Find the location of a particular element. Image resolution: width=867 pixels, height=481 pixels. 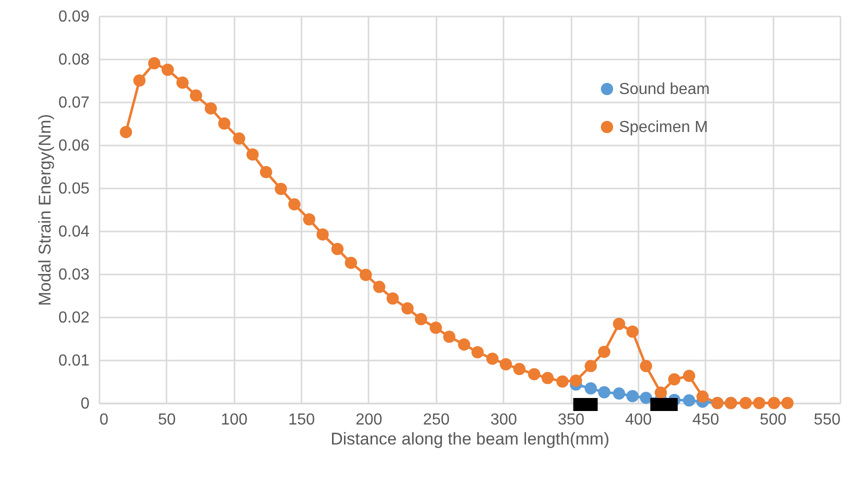

x-tick-label: 350 is located at coordinates (571, 420).